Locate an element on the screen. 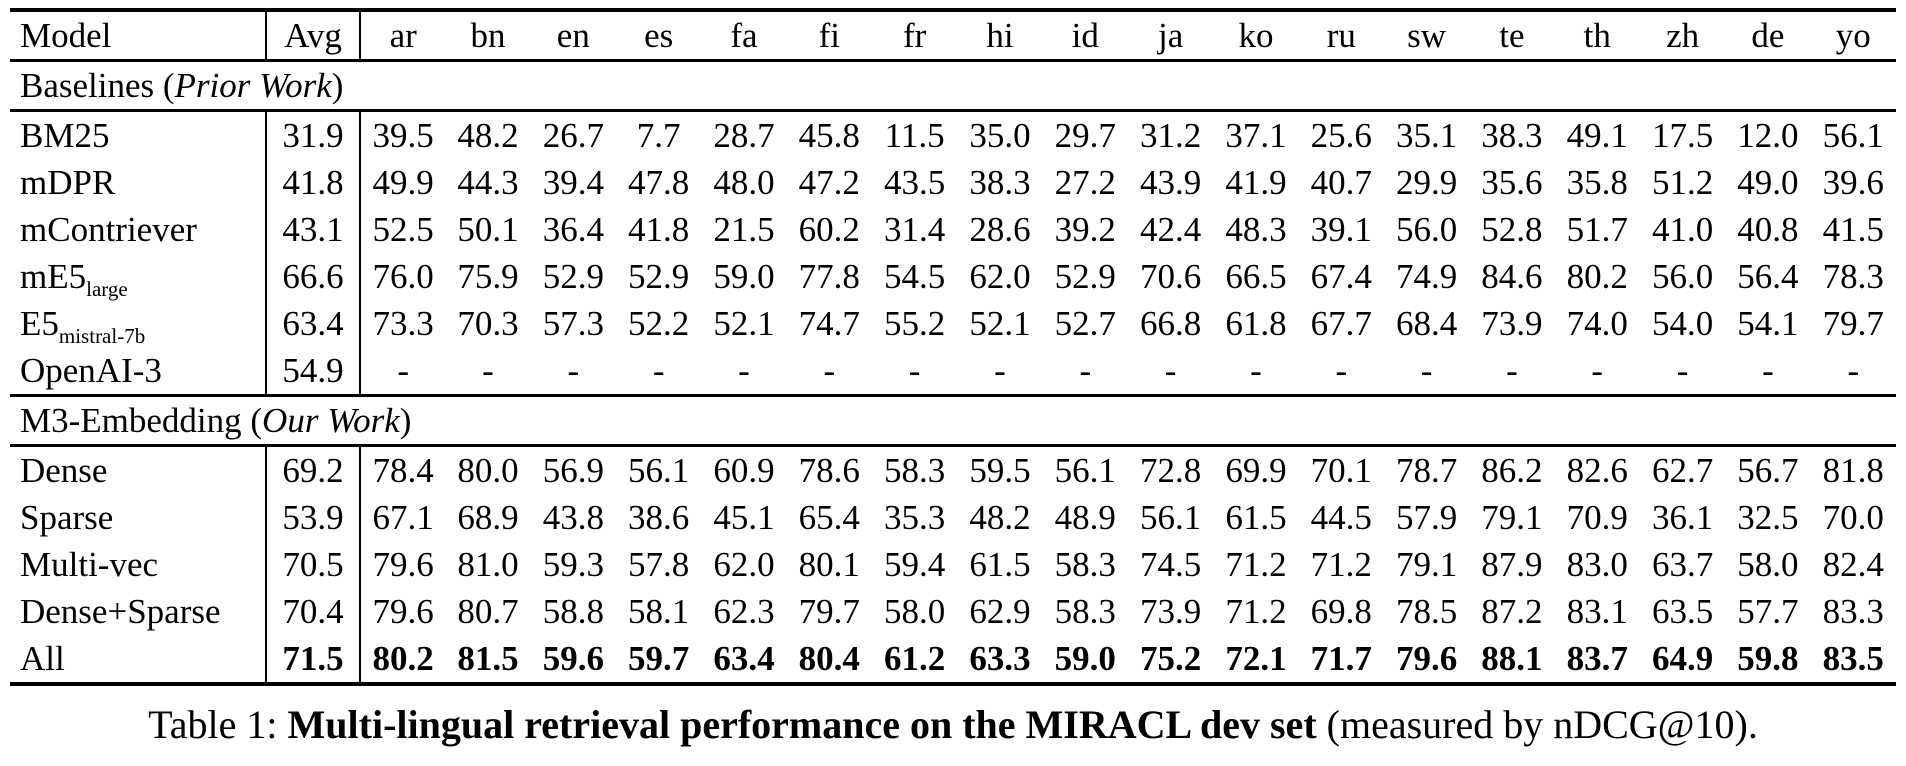 Image resolution: width=1906 pixels, height=766 pixels. value-cell-fr: 58.3 is located at coordinates (915, 470).